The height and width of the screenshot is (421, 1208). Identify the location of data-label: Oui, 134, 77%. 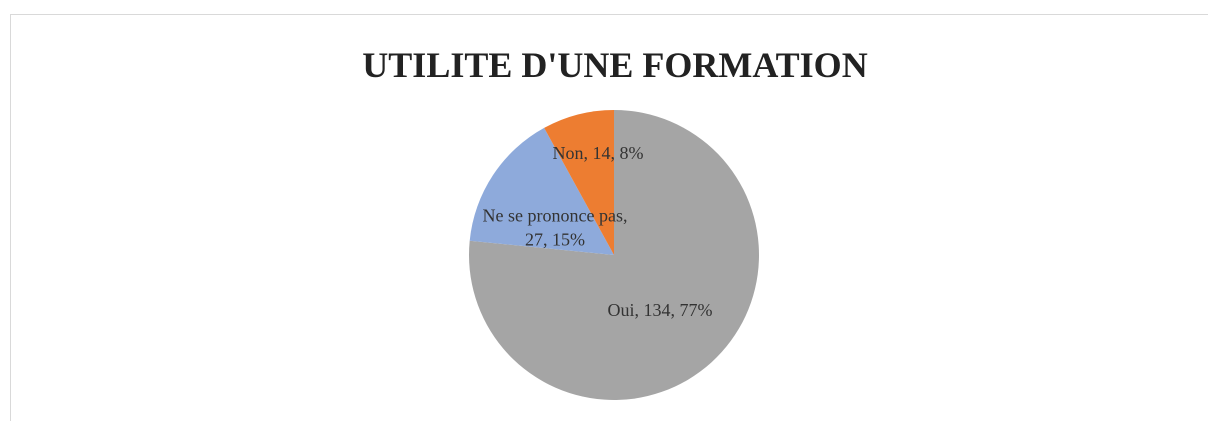
(660, 309).